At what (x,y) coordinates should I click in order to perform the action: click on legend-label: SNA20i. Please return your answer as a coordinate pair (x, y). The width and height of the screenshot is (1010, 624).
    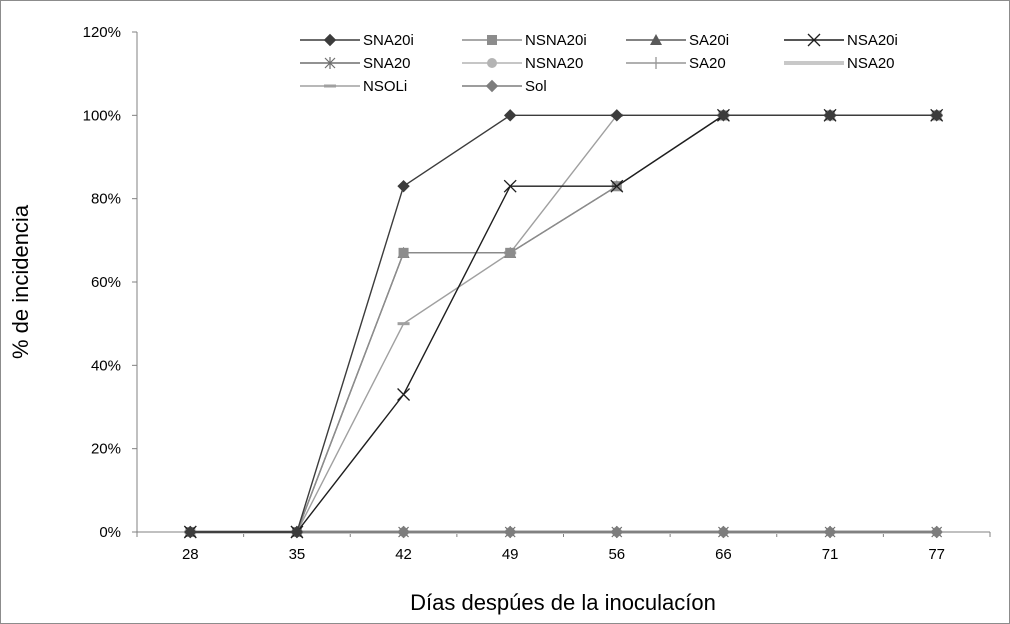
    Looking at the image, I should click on (388, 40).